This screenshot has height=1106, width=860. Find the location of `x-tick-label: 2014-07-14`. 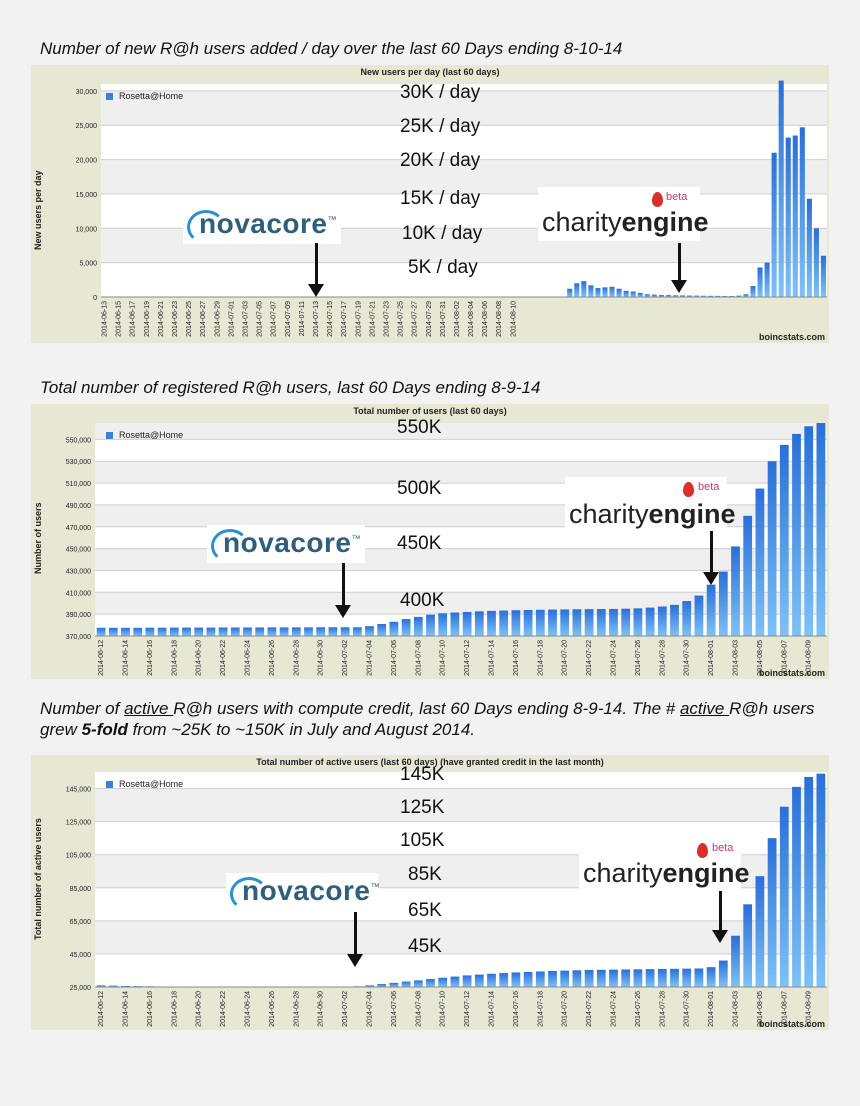

x-tick-label: 2014-07-14 is located at coordinates (492, 658).